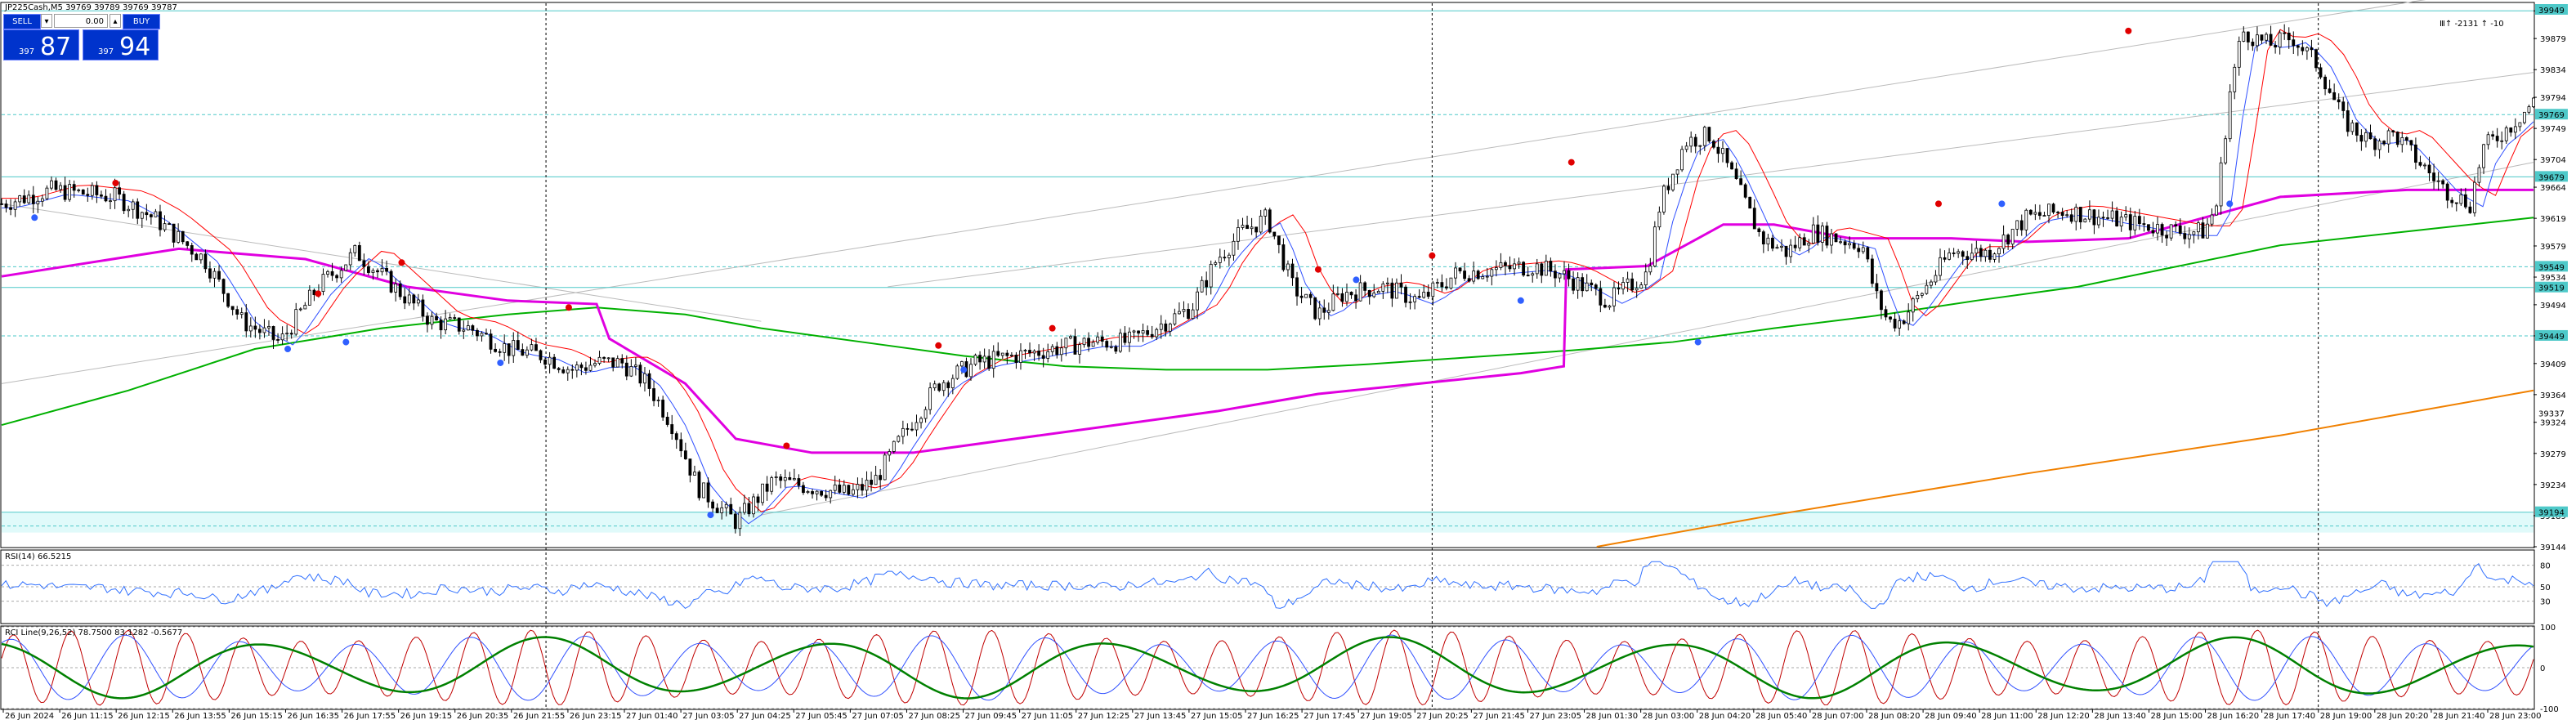  I want to click on lot-increase-button: ▴, so click(116, 21).